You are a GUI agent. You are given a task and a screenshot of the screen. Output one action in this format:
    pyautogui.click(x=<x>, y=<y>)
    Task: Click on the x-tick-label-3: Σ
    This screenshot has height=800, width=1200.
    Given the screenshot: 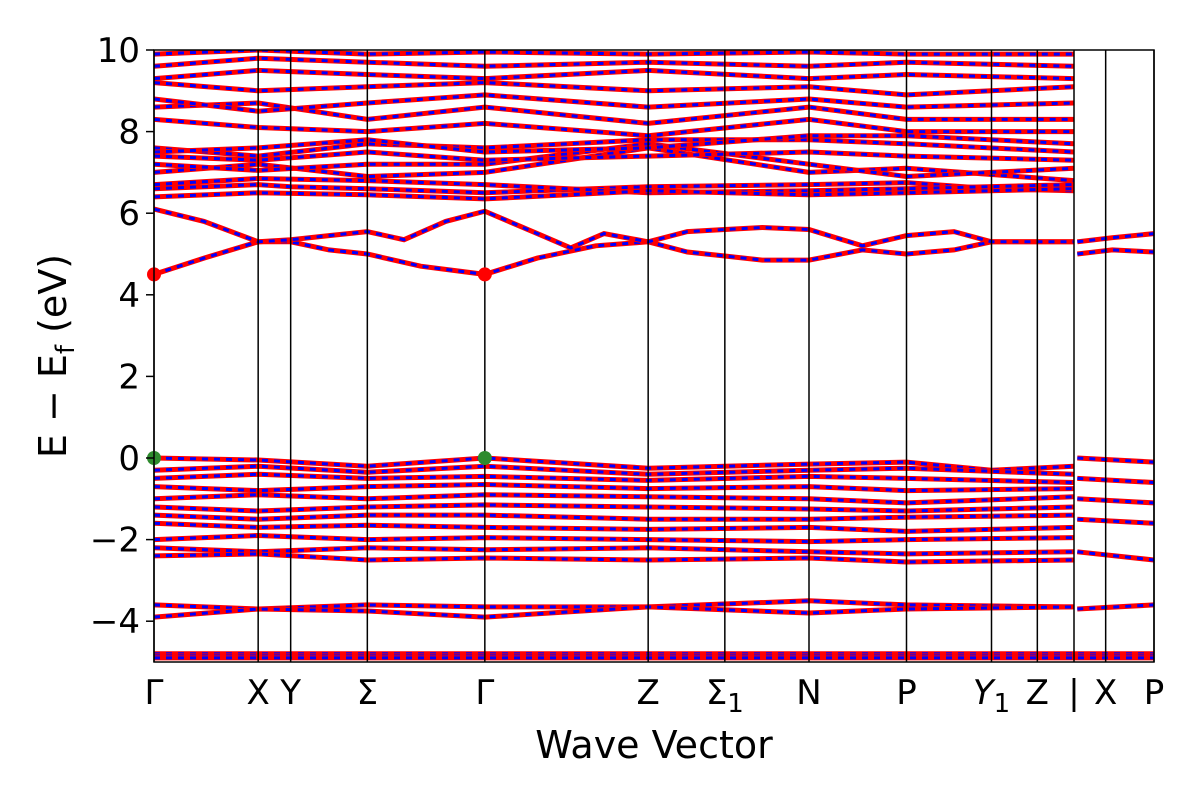 What is the action you would take?
    pyautogui.click(x=367, y=693)
    